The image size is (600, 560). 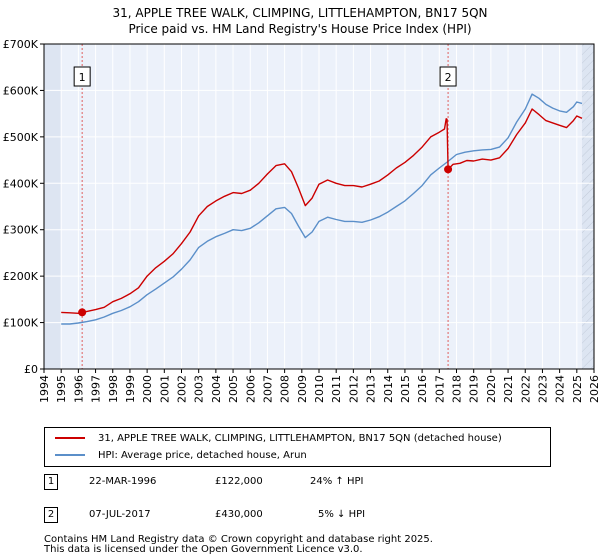 I want to click on x-tick-label: 2020, so click(x=491, y=389).